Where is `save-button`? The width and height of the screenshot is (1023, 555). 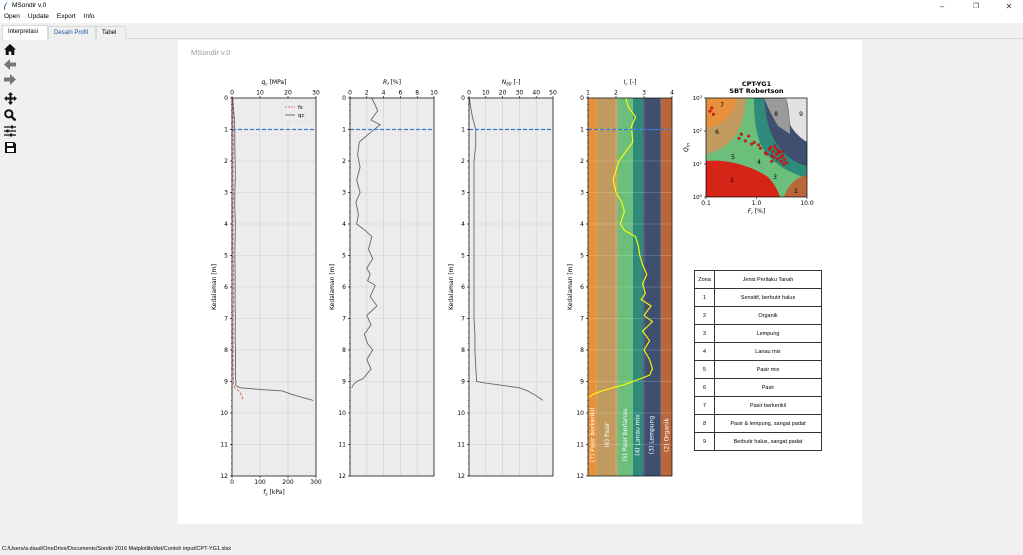 save-button is located at coordinates (10, 147).